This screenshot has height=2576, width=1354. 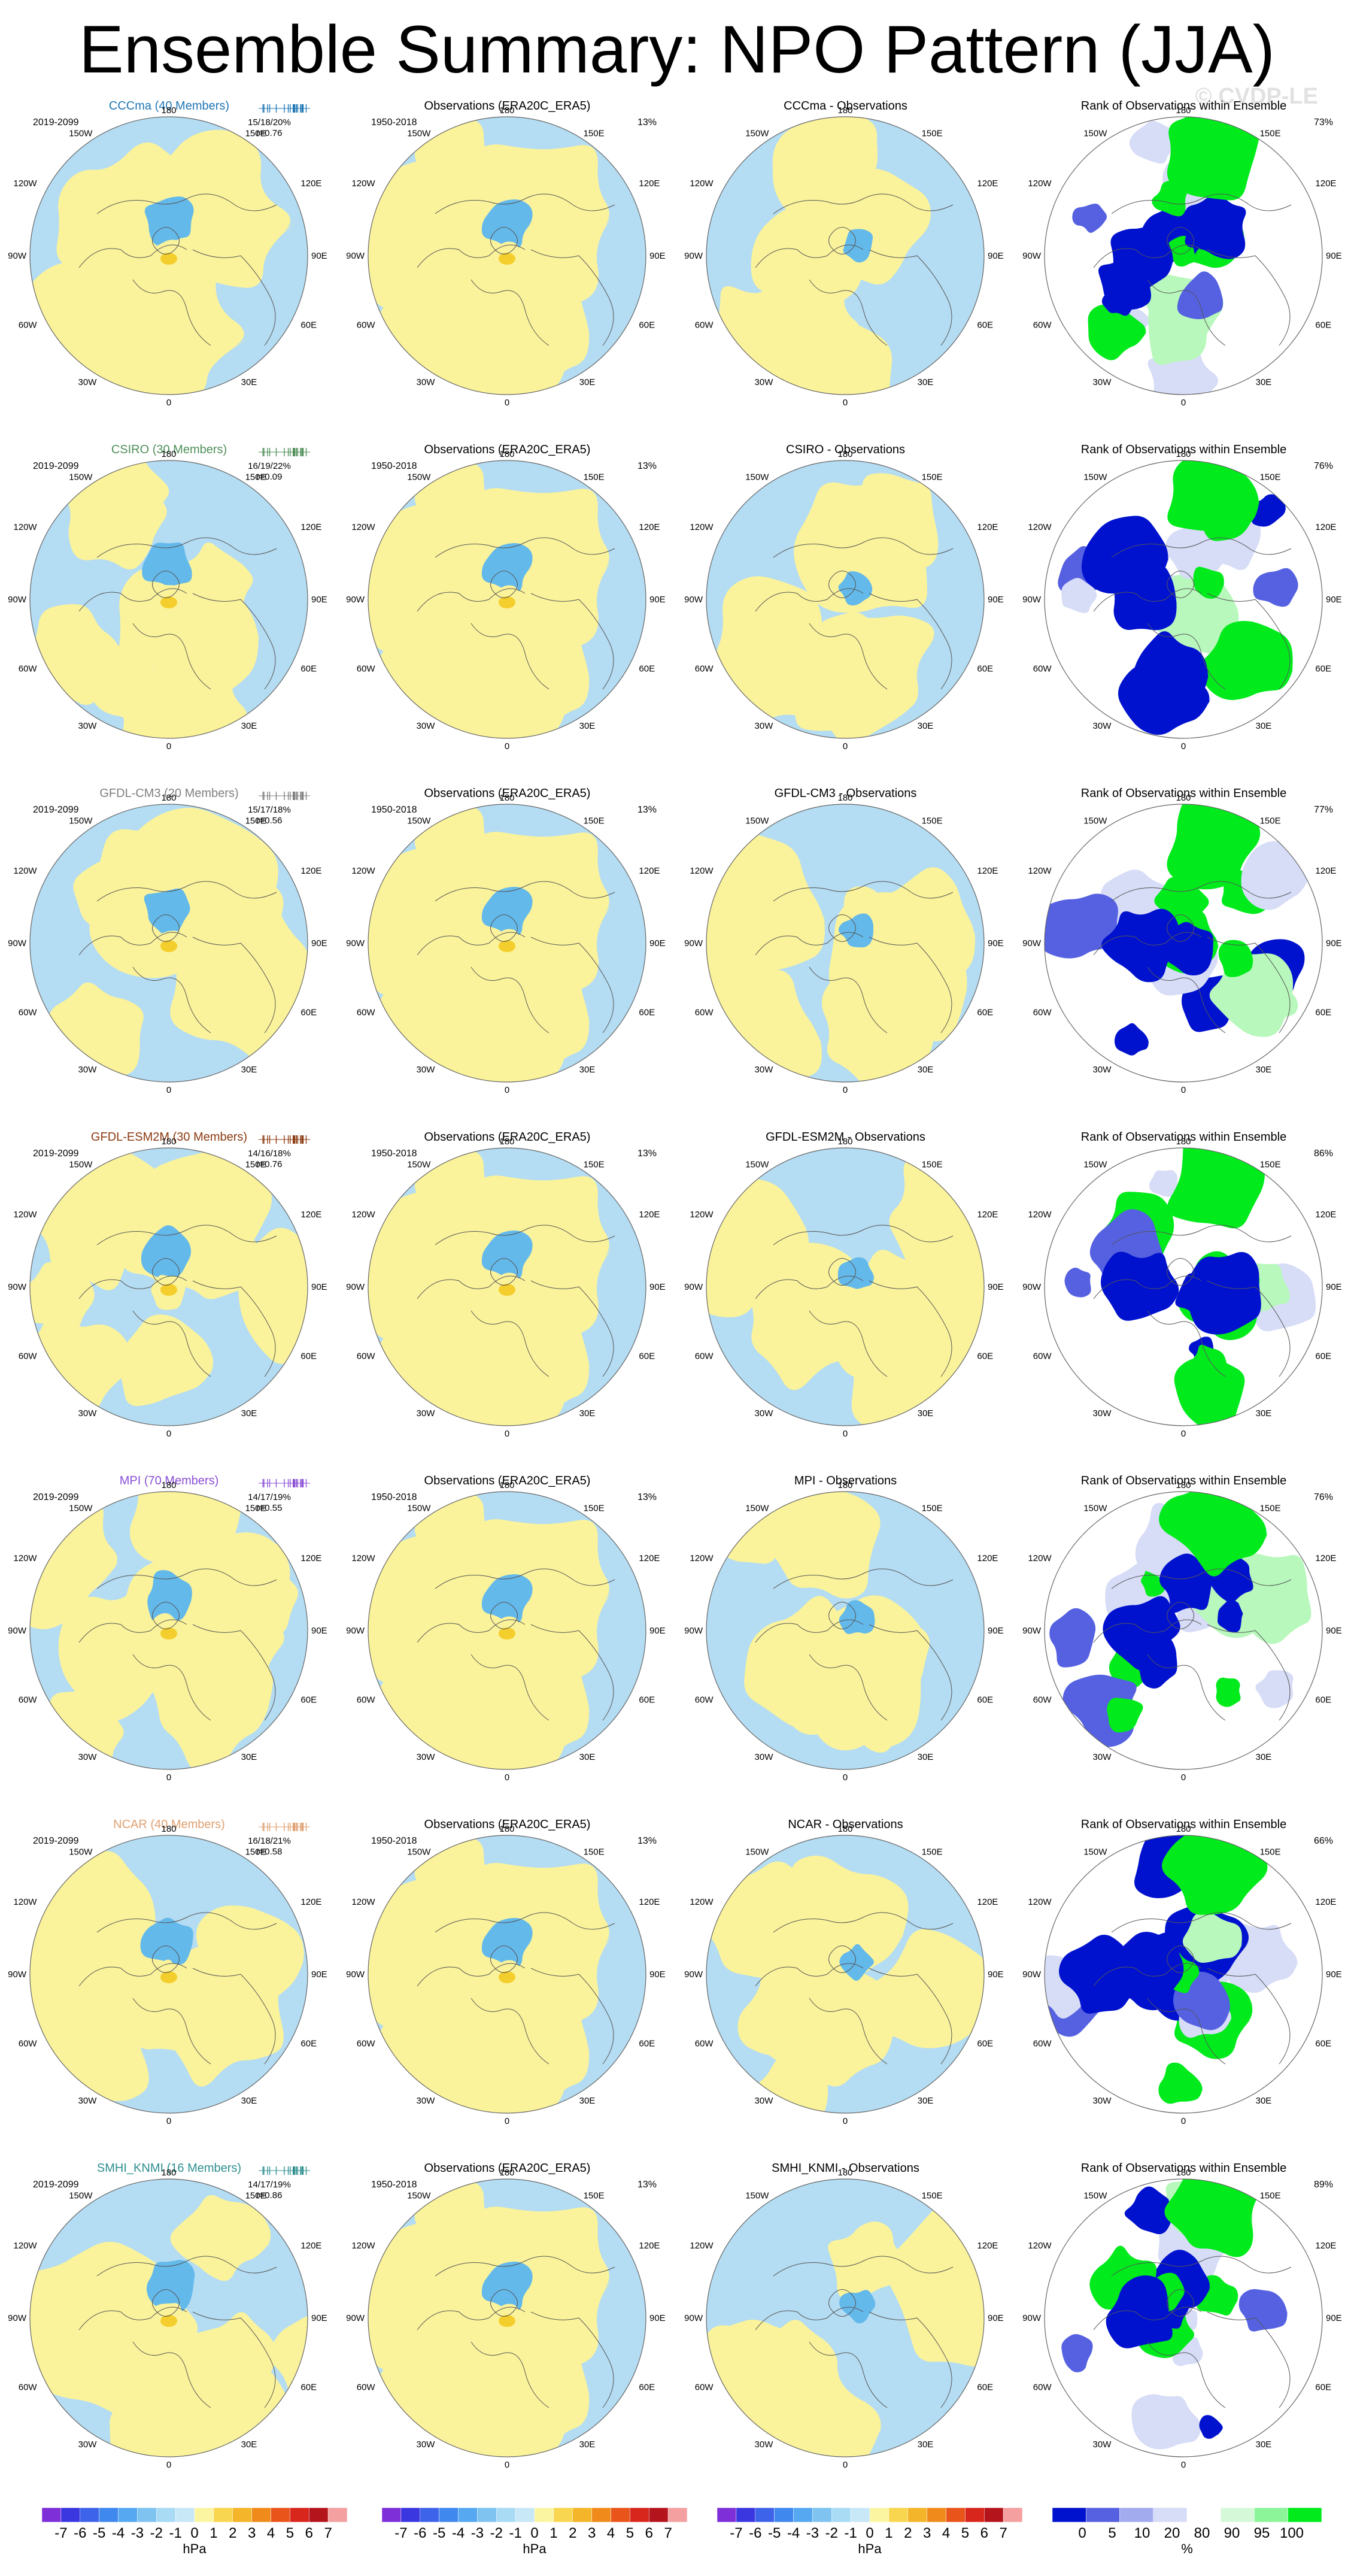 I want to click on panel-title: Rank of Observations within Ensemble, so click(x=1183, y=2168).